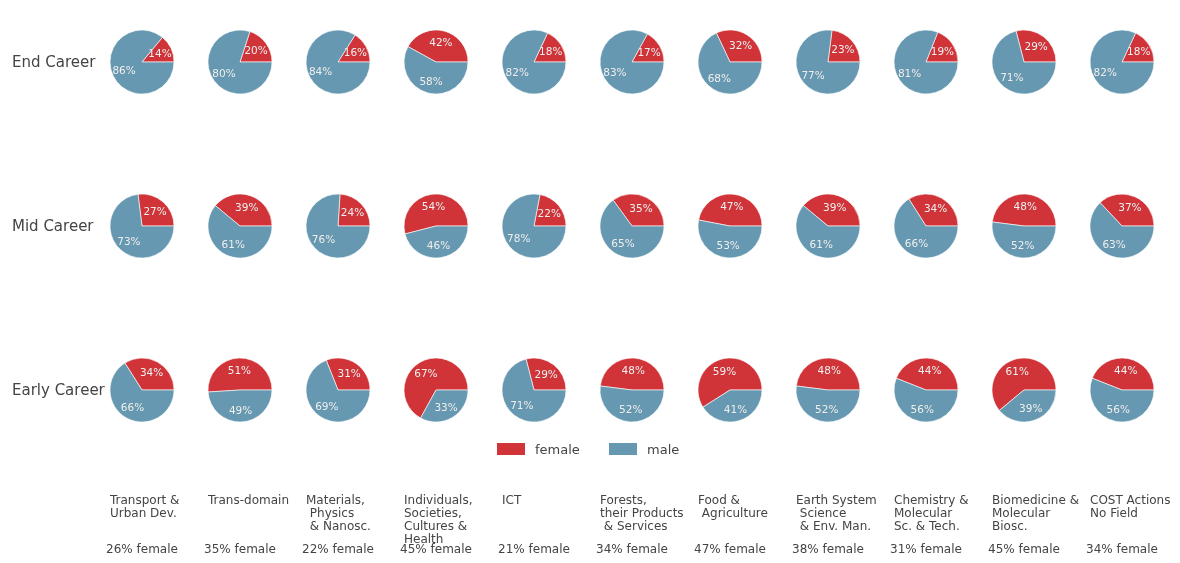  Describe the element at coordinates (909, 72) in the screenshot. I see `data-label: 81%` at that location.